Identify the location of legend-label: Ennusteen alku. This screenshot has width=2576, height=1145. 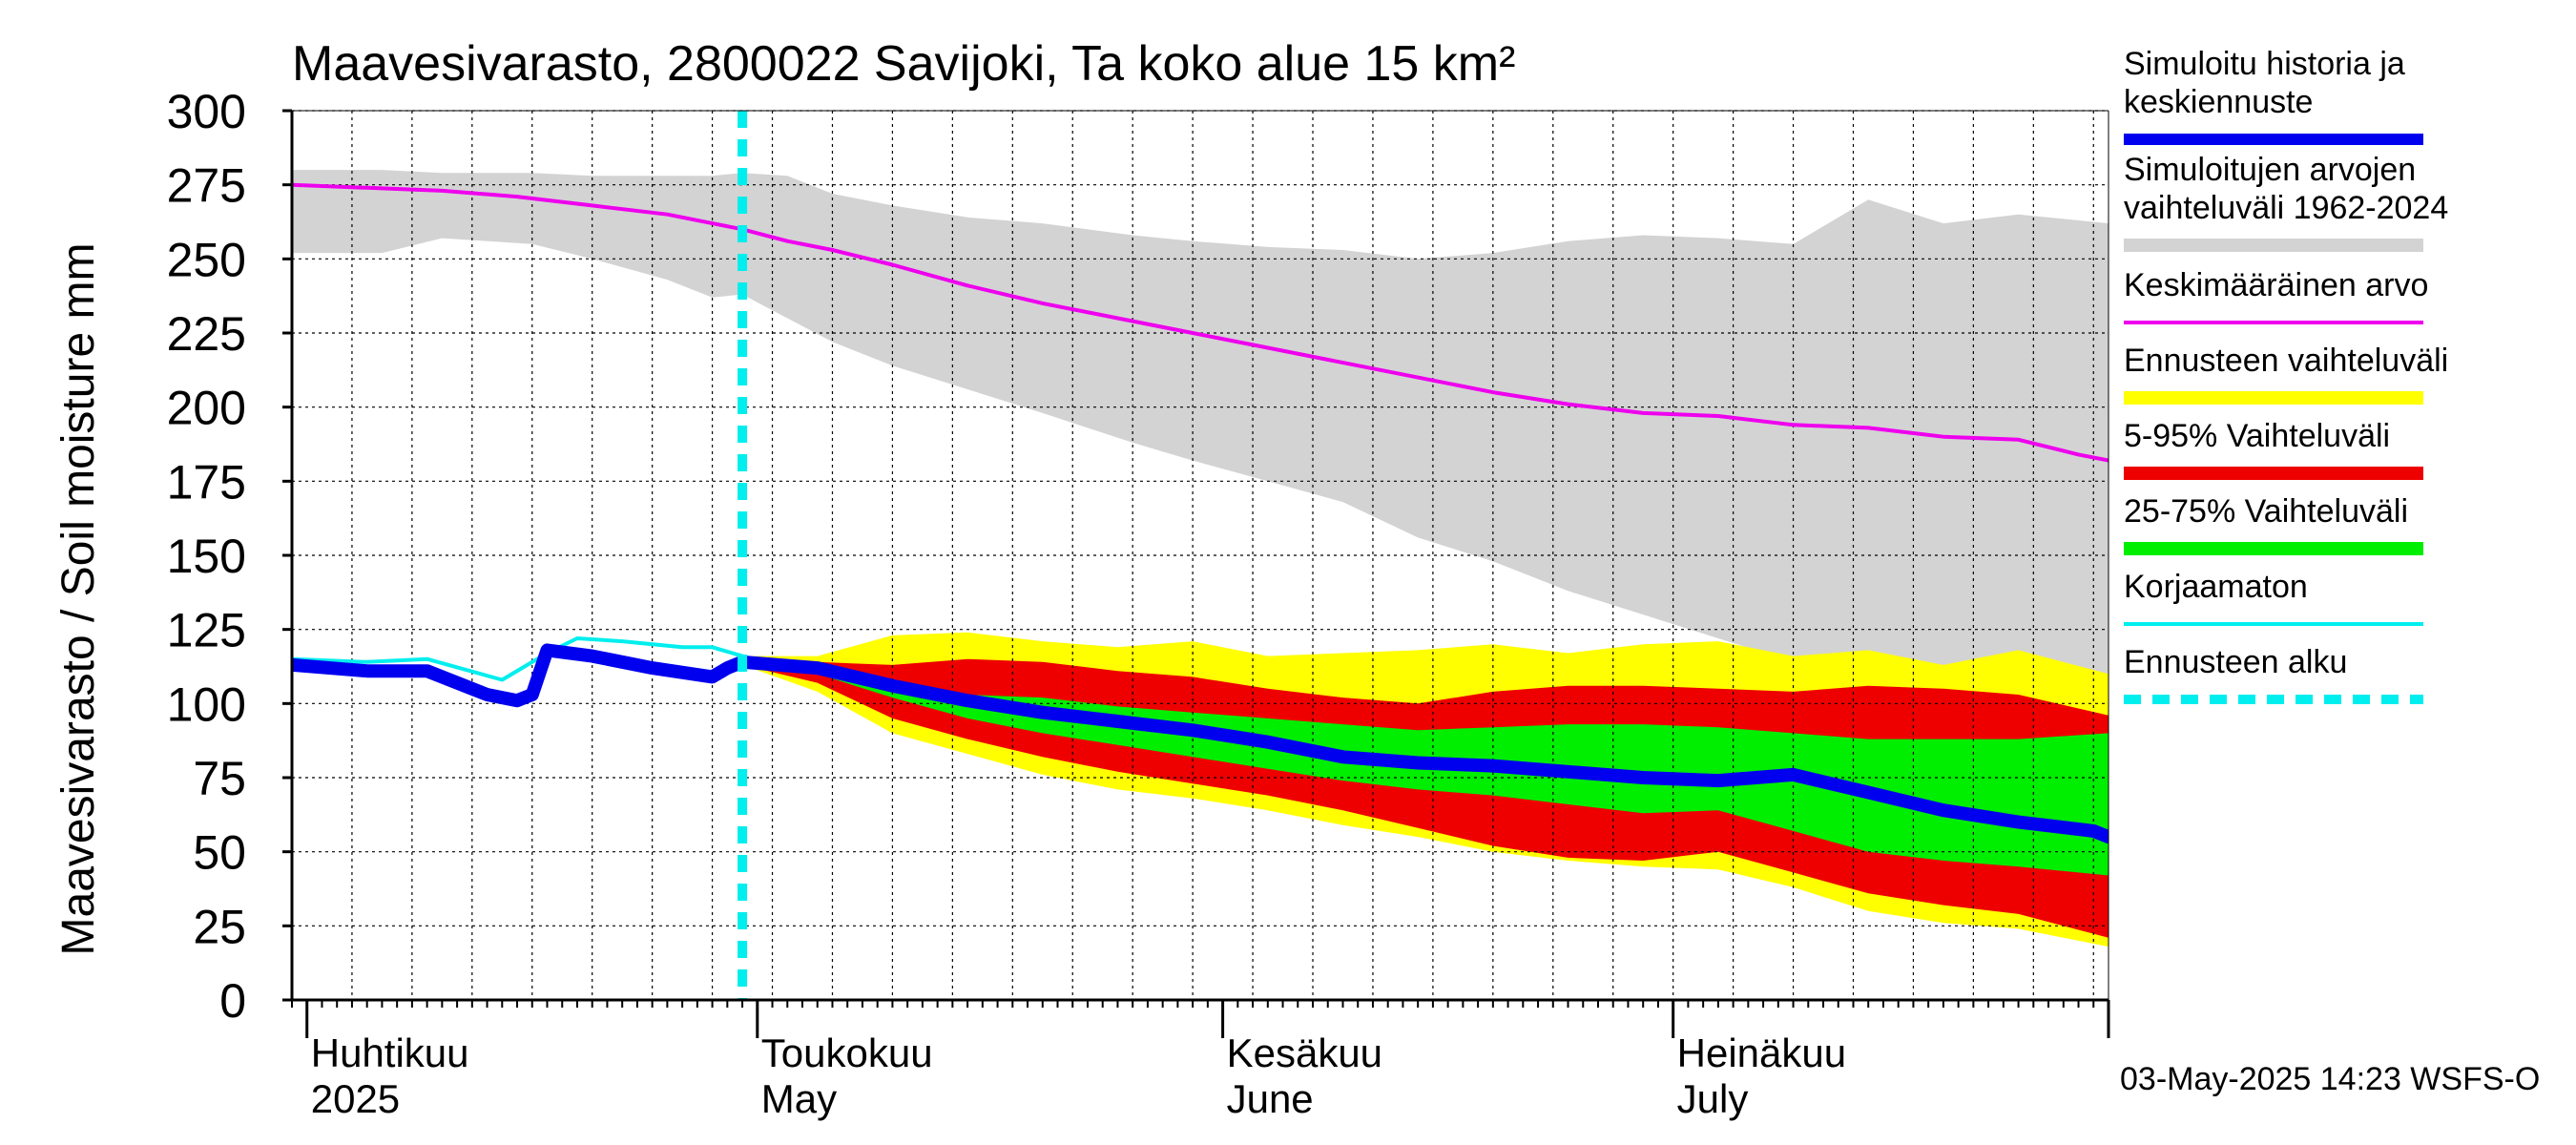
(2235, 662).